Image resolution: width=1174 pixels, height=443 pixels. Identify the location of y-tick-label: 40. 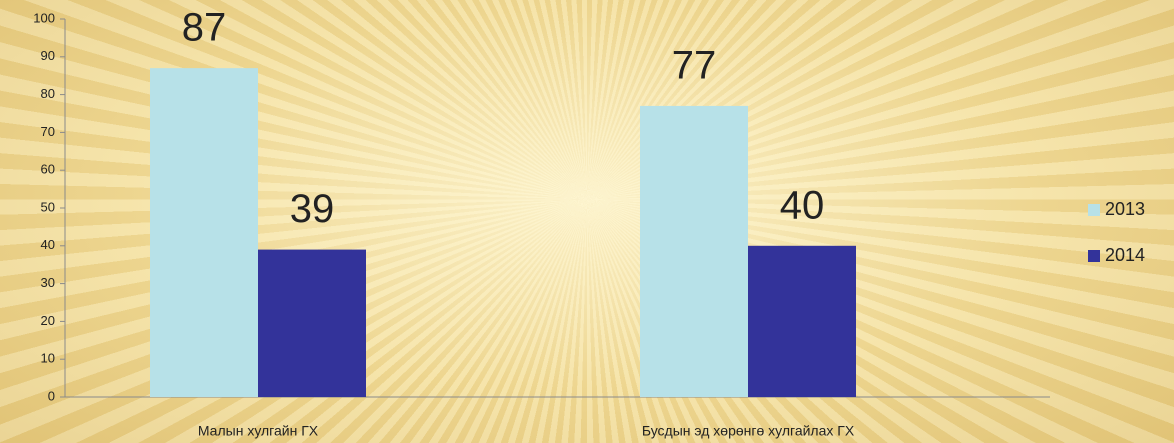
(48, 244).